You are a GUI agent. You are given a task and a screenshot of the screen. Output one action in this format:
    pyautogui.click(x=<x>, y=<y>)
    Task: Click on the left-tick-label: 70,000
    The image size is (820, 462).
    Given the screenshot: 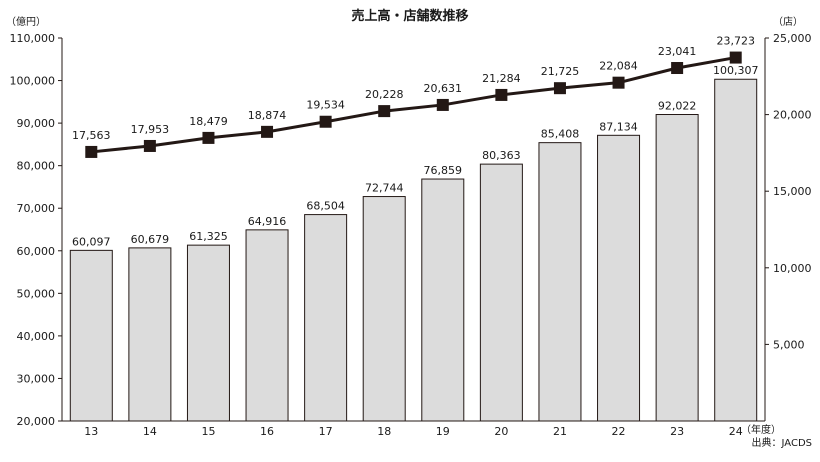 What is the action you would take?
    pyautogui.click(x=36, y=208)
    